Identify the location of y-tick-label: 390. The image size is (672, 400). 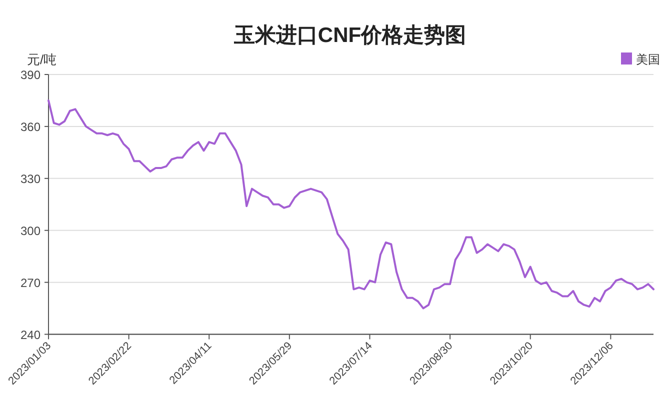
(30, 75).